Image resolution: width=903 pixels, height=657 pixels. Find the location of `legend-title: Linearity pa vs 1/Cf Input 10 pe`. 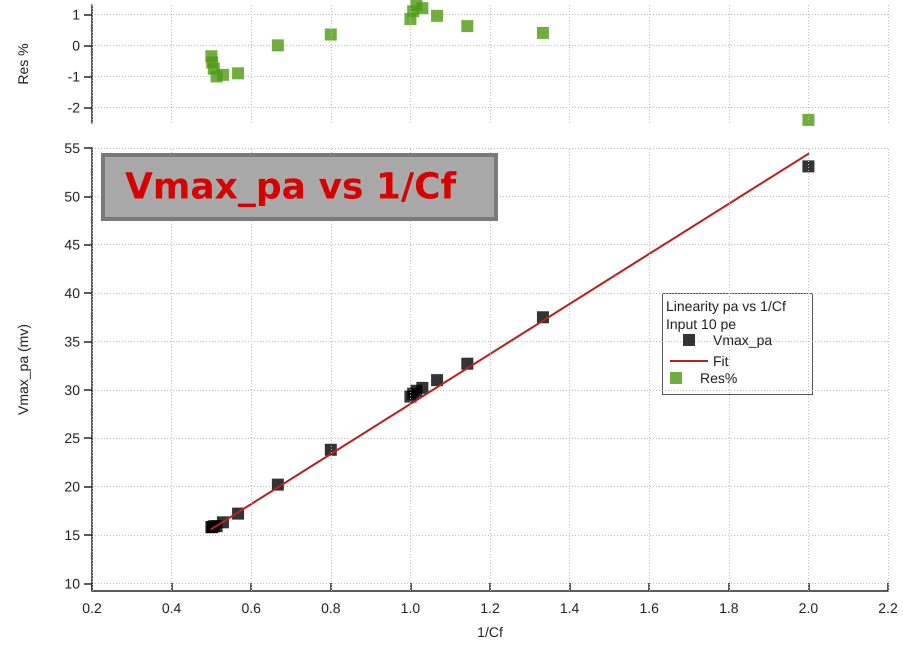

legend-title: Linearity pa vs 1/Cf Input 10 pe is located at coordinates (726, 315).